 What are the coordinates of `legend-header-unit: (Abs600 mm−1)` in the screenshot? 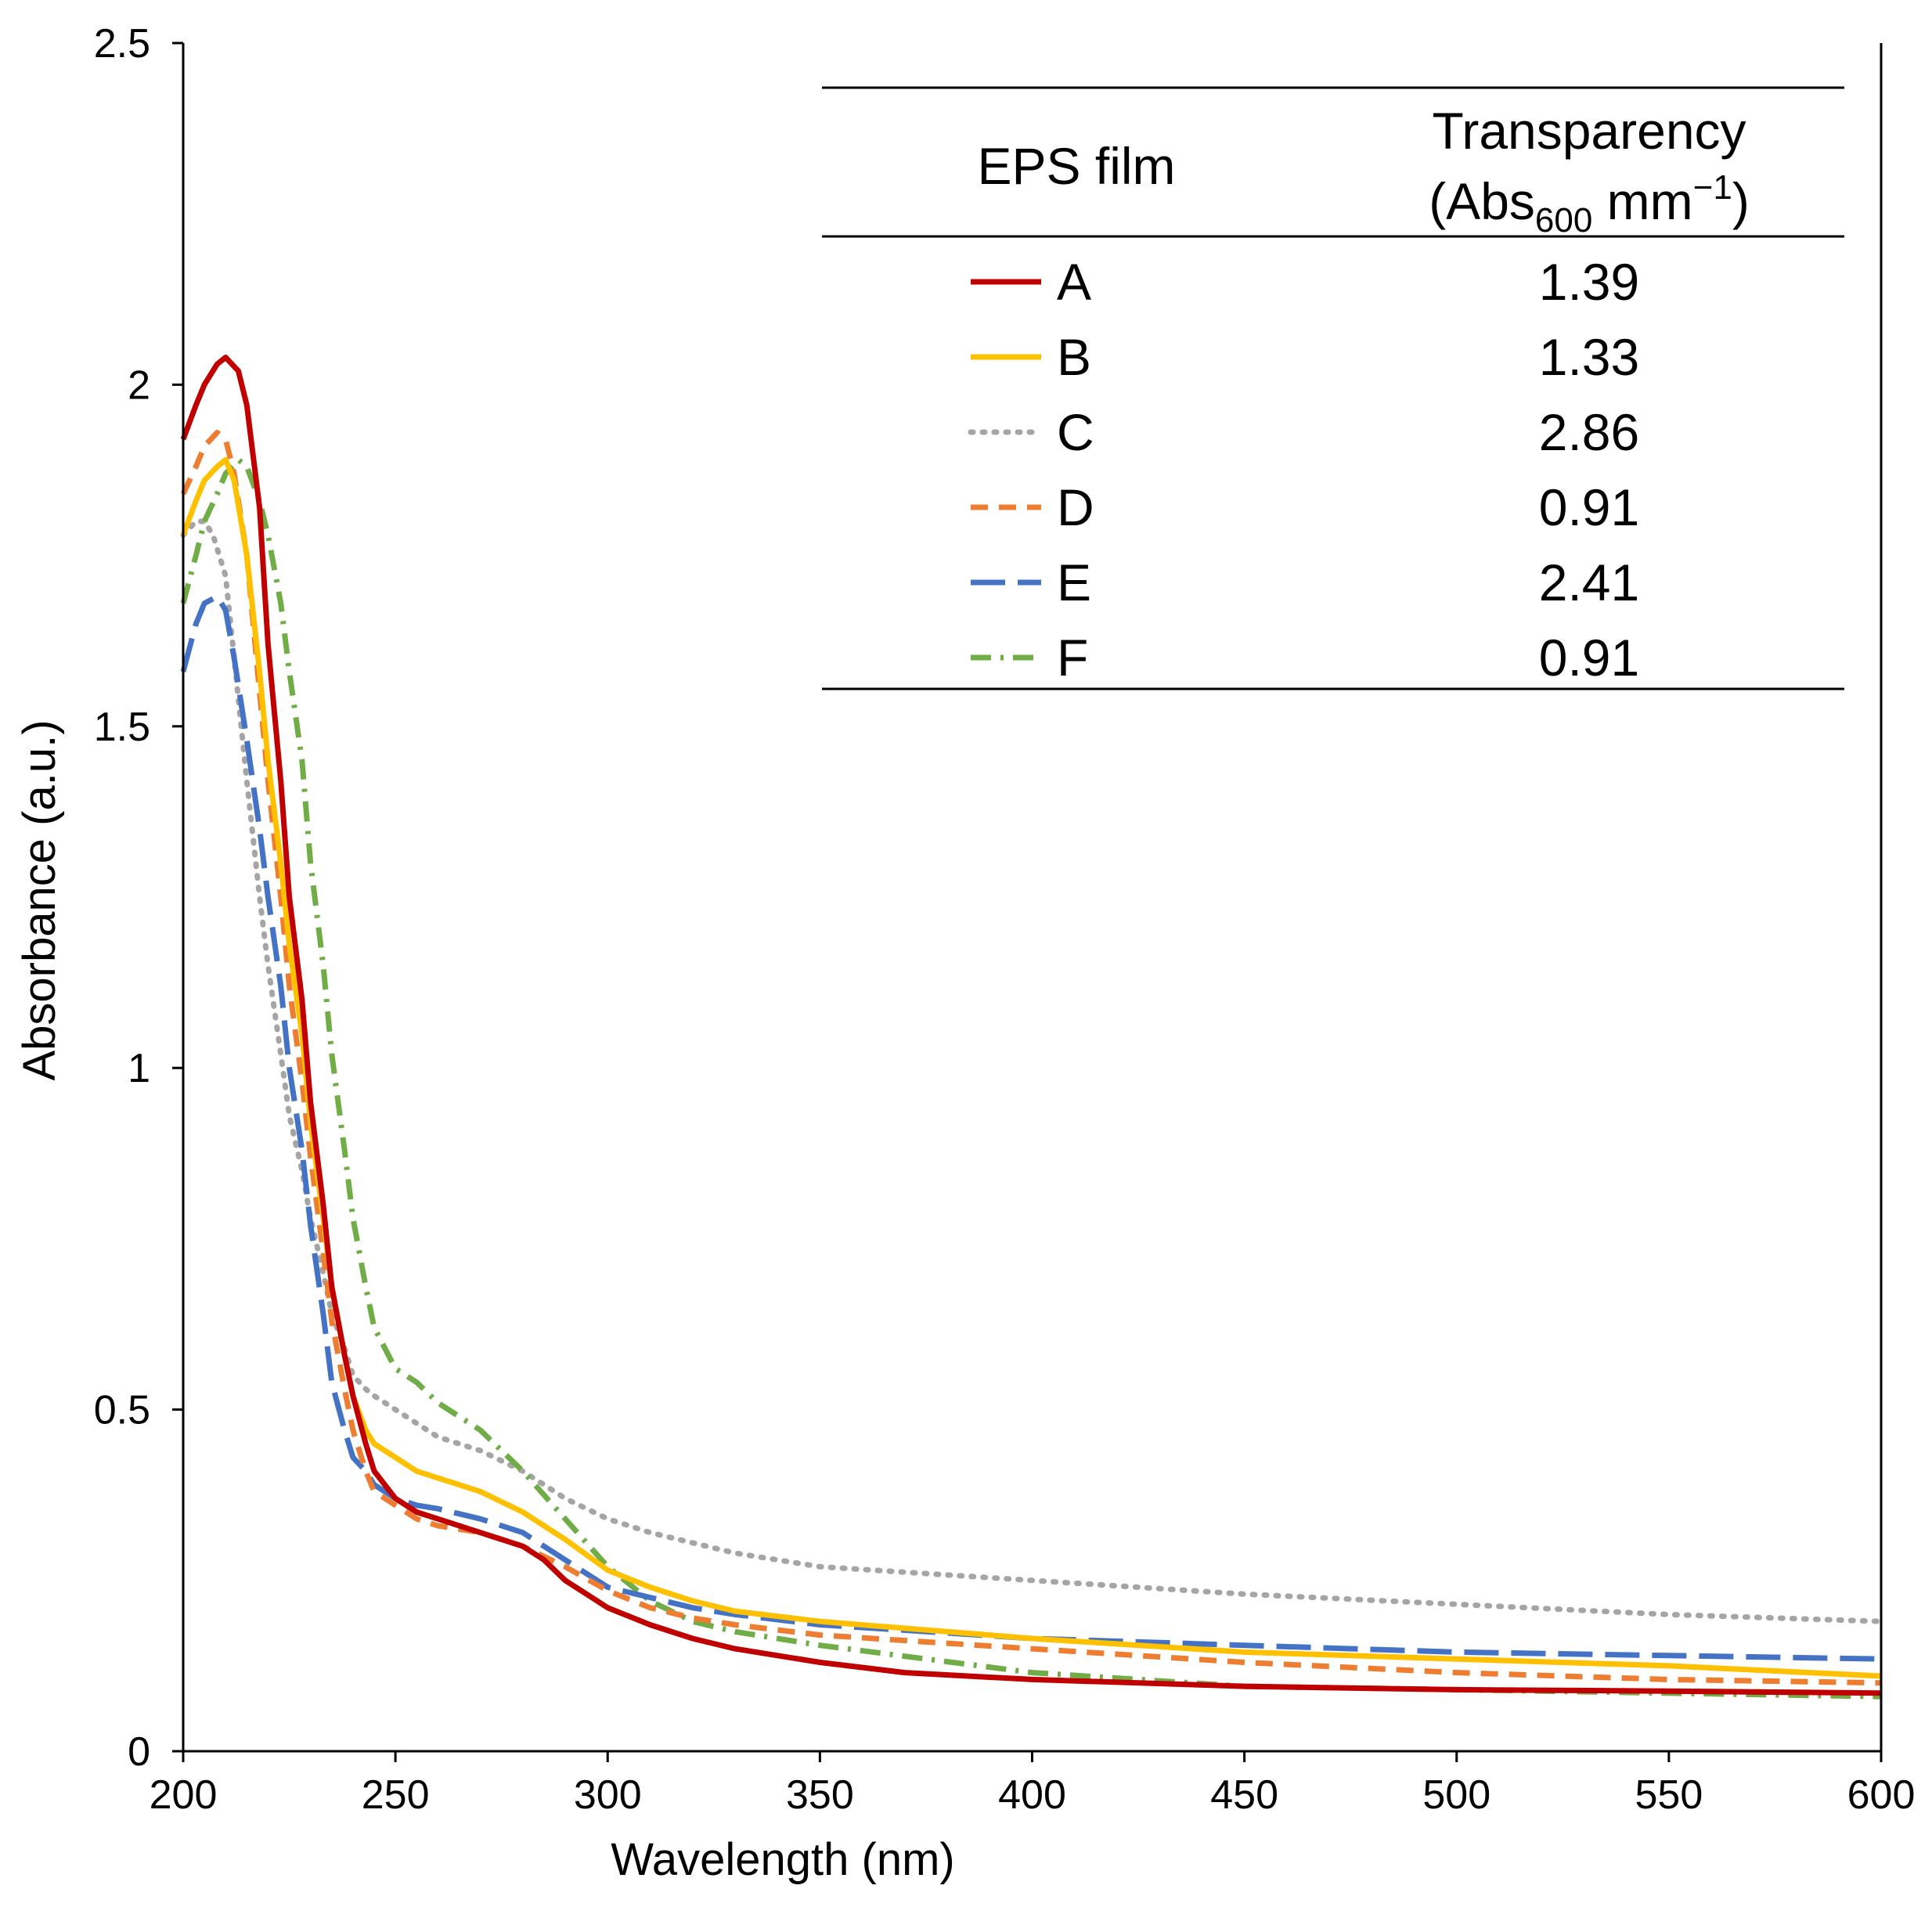 It's located at (1589, 204).